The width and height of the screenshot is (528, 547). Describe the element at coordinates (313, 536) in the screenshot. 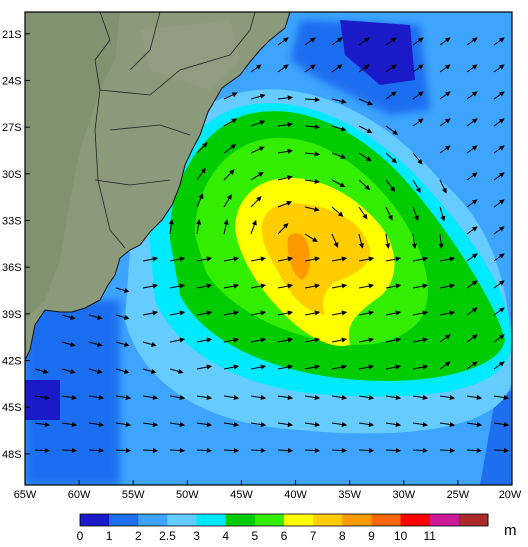

I see `colorbar-label: 7` at that location.